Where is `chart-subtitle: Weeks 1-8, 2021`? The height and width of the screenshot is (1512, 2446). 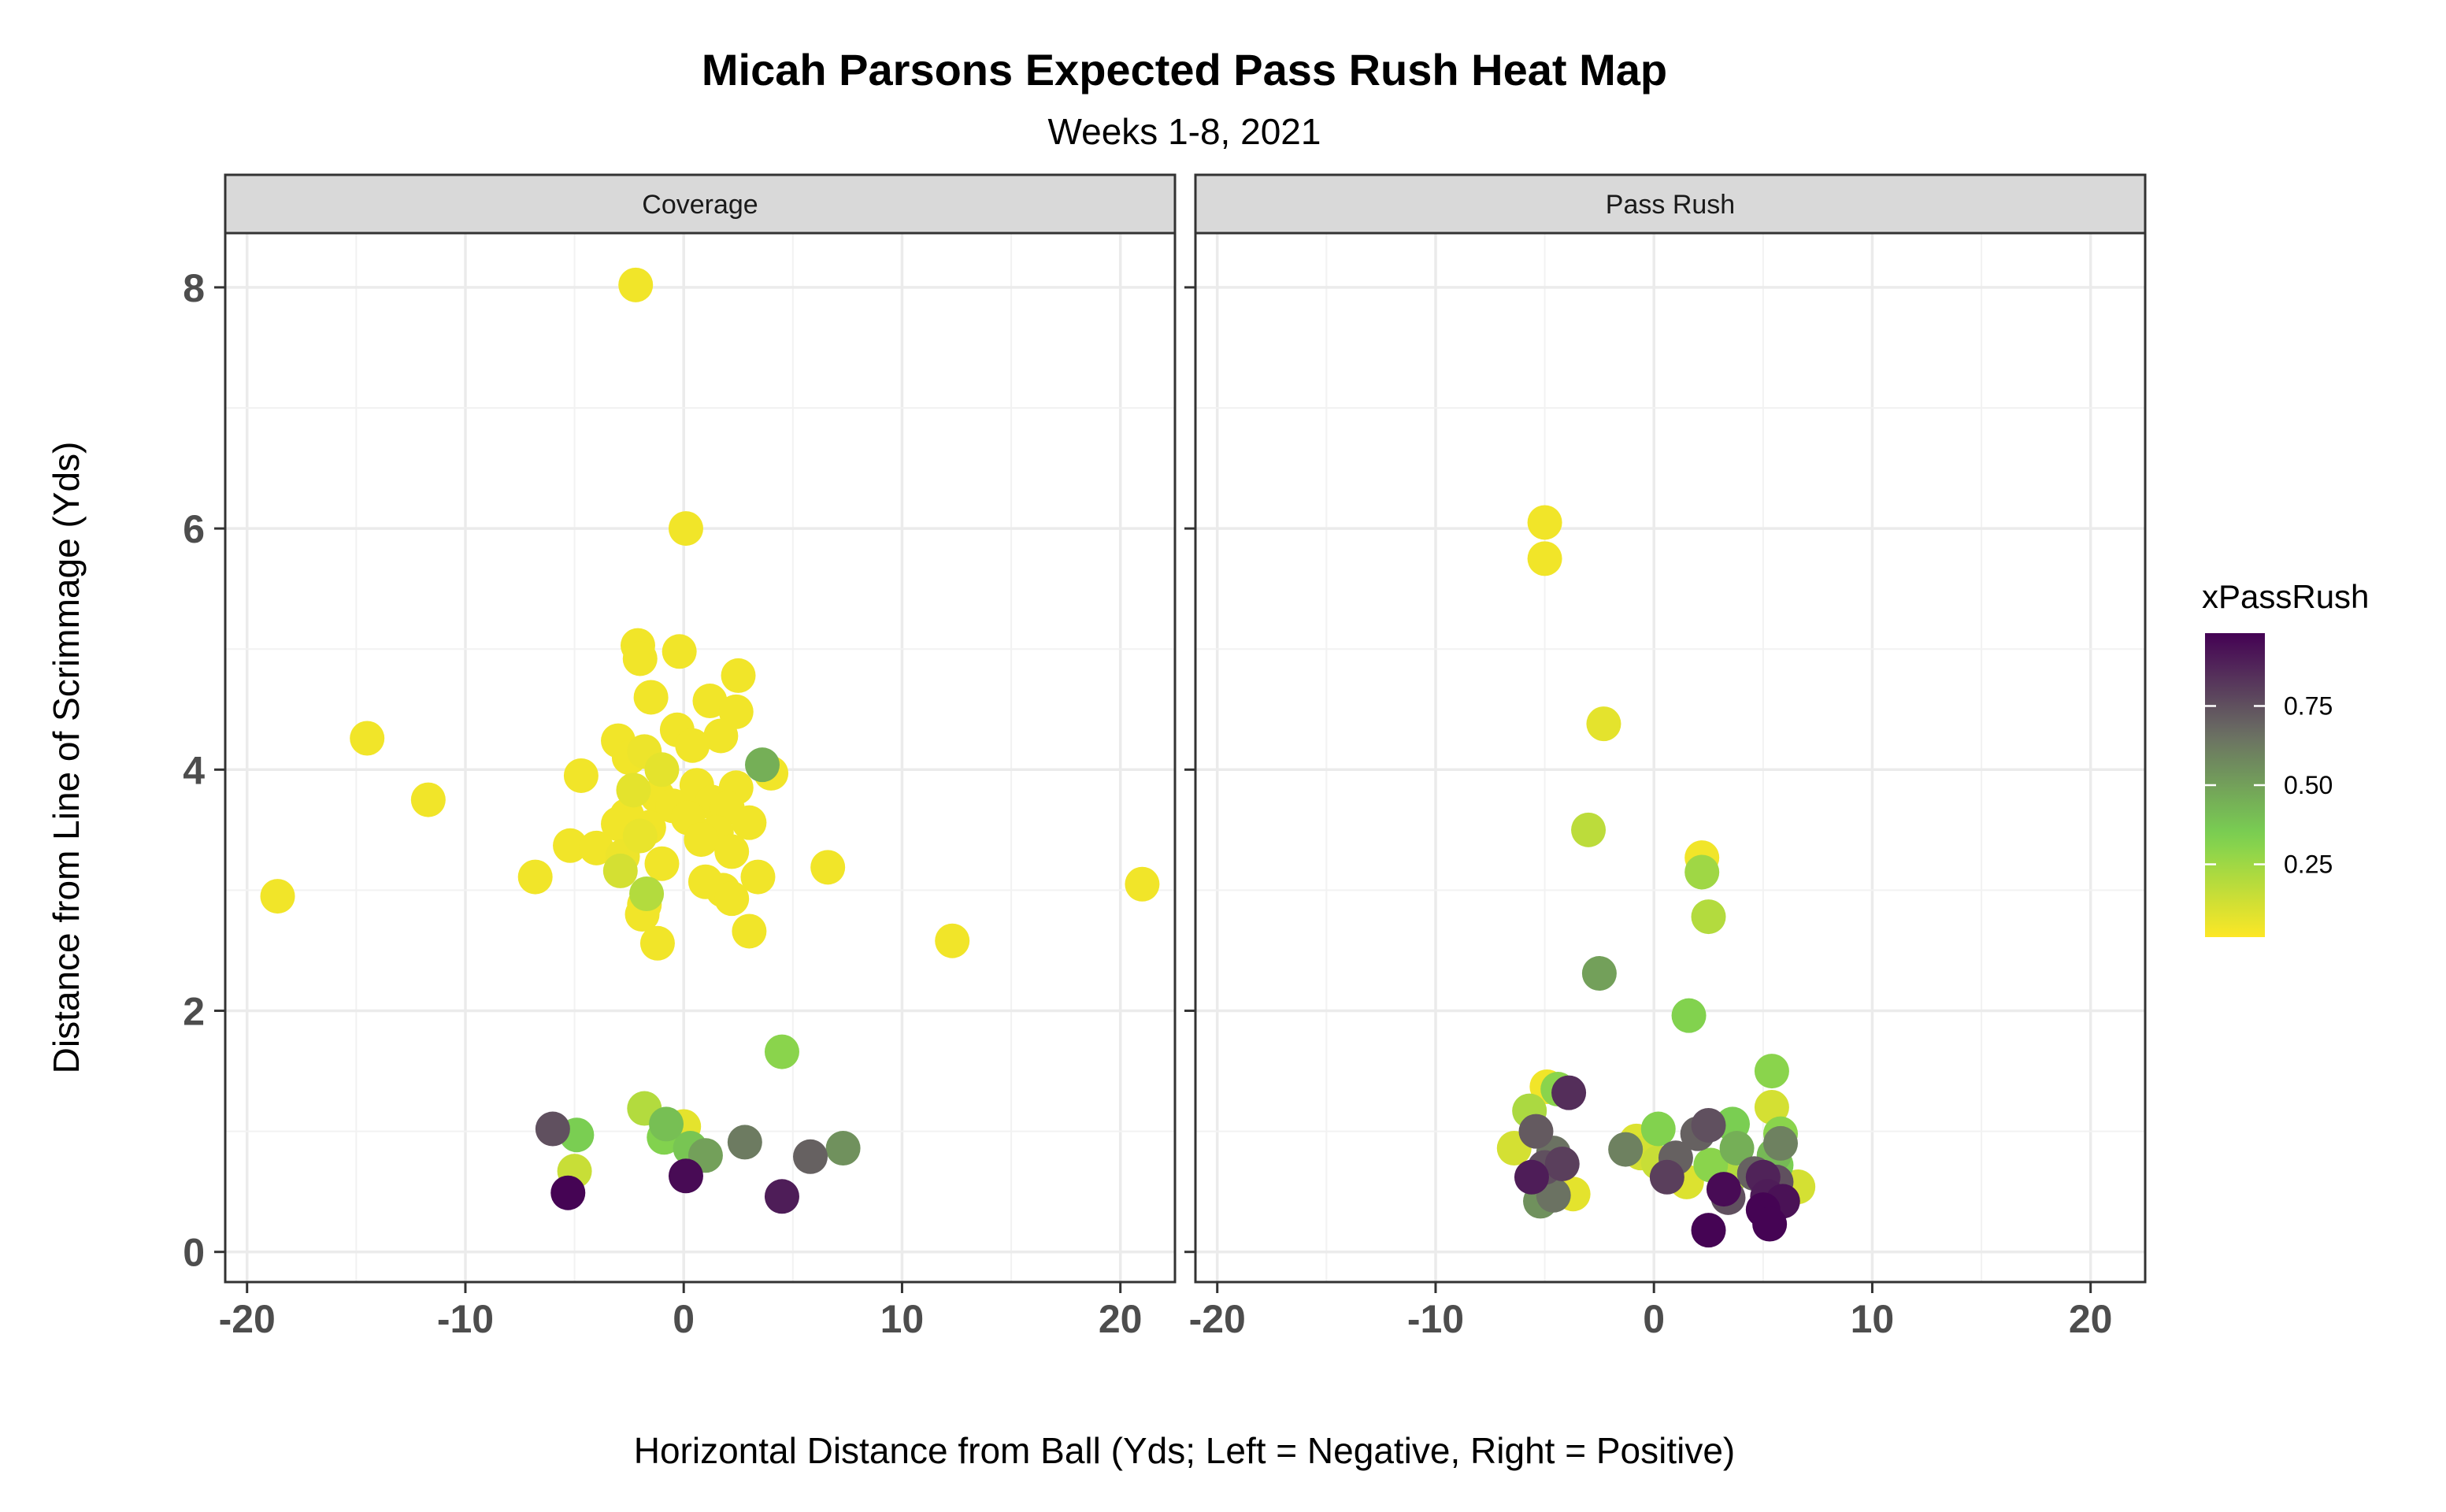
chart-subtitle: Weeks 1-8, 2021 is located at coordinates (1185, 131).